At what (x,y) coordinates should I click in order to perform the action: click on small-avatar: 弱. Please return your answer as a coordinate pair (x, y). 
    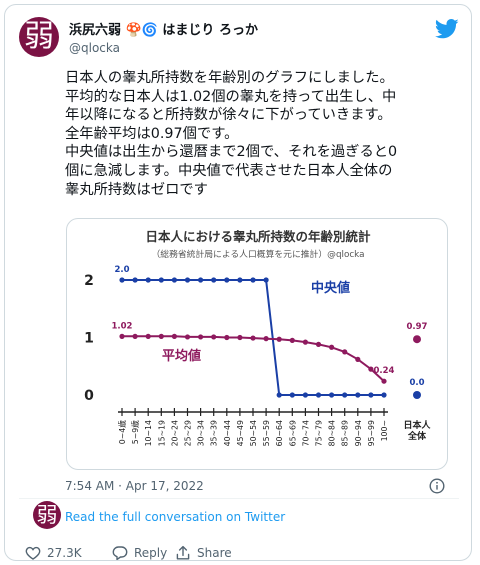
    Looking at the image, I should click on (47, 515).